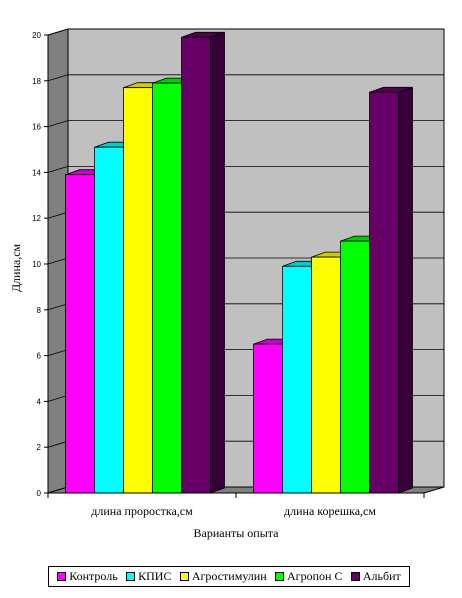  I want to click on y-tick-label: 2, so click(39, 447).